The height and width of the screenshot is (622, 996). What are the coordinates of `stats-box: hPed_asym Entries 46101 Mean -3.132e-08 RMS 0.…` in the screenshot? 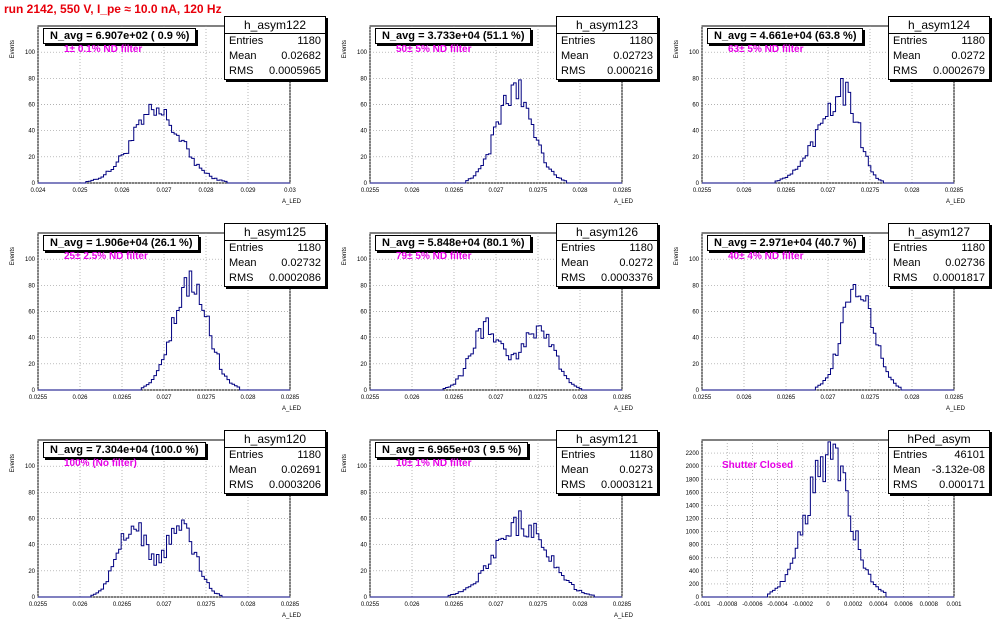 It's located at (939, 462).